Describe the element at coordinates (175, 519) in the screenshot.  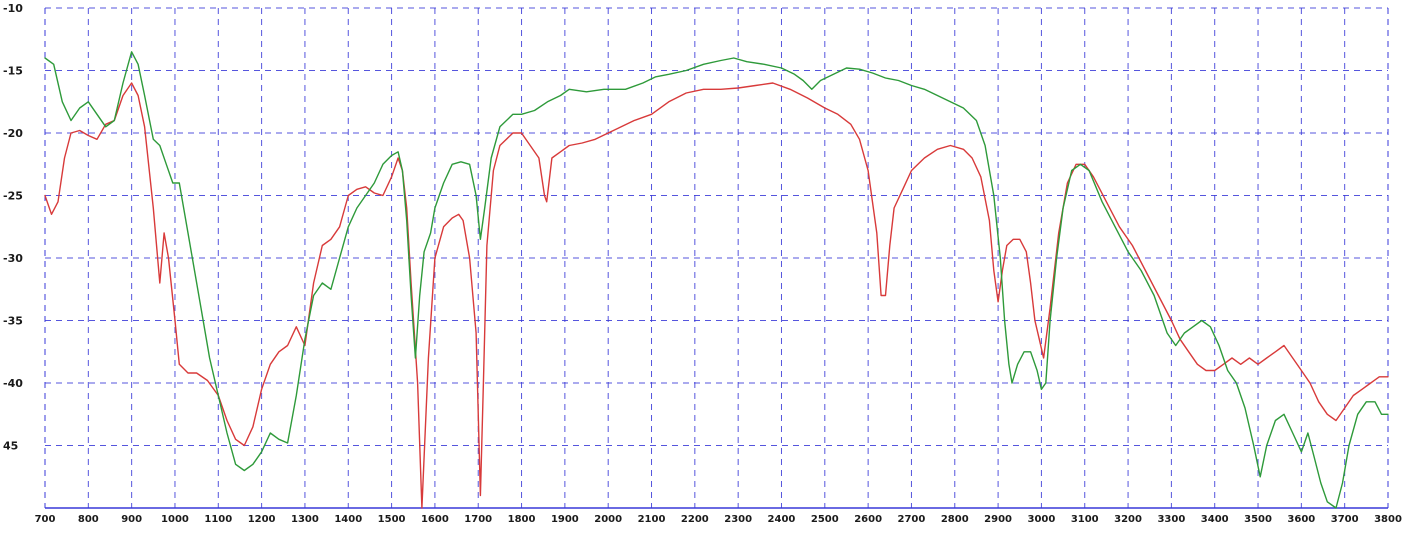
I see `x-tick-label: 1000` at that location.